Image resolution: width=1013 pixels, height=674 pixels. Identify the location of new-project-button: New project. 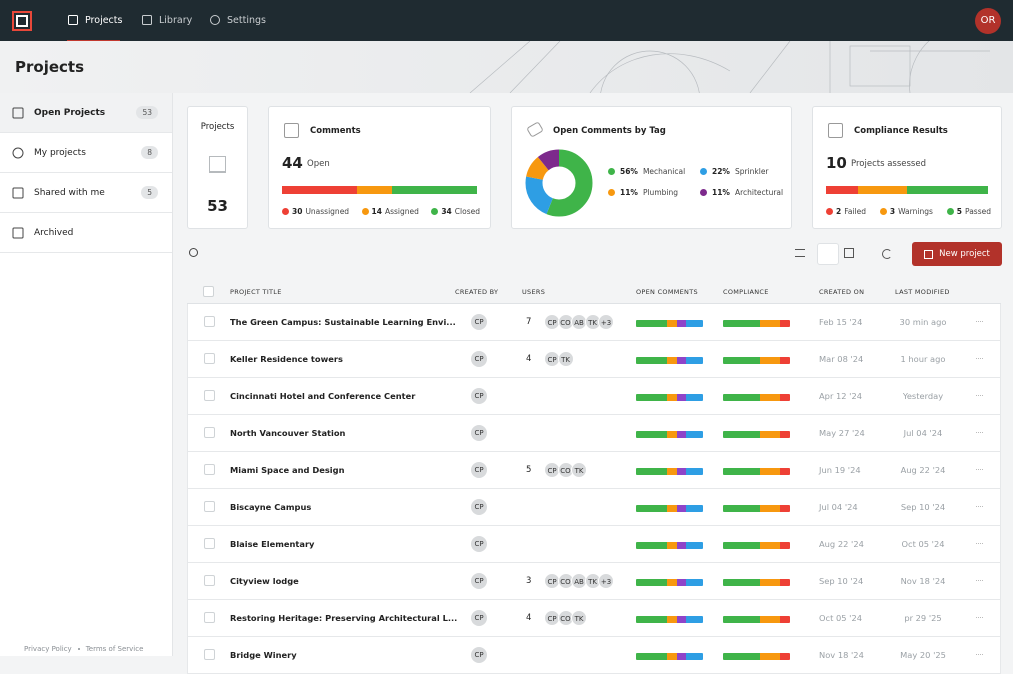
(957, 254).